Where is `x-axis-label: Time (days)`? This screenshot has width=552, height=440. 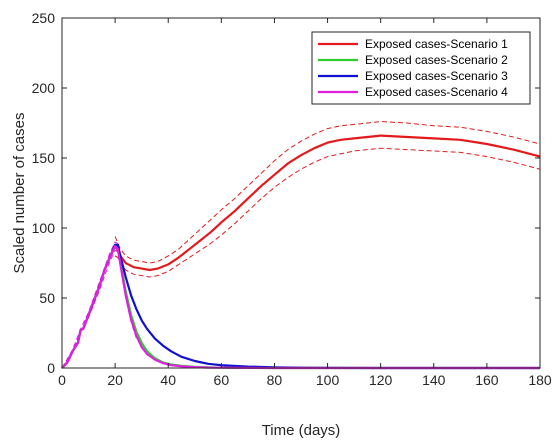
x-axis-label: Time (days) is located at coordinates (301, 430).